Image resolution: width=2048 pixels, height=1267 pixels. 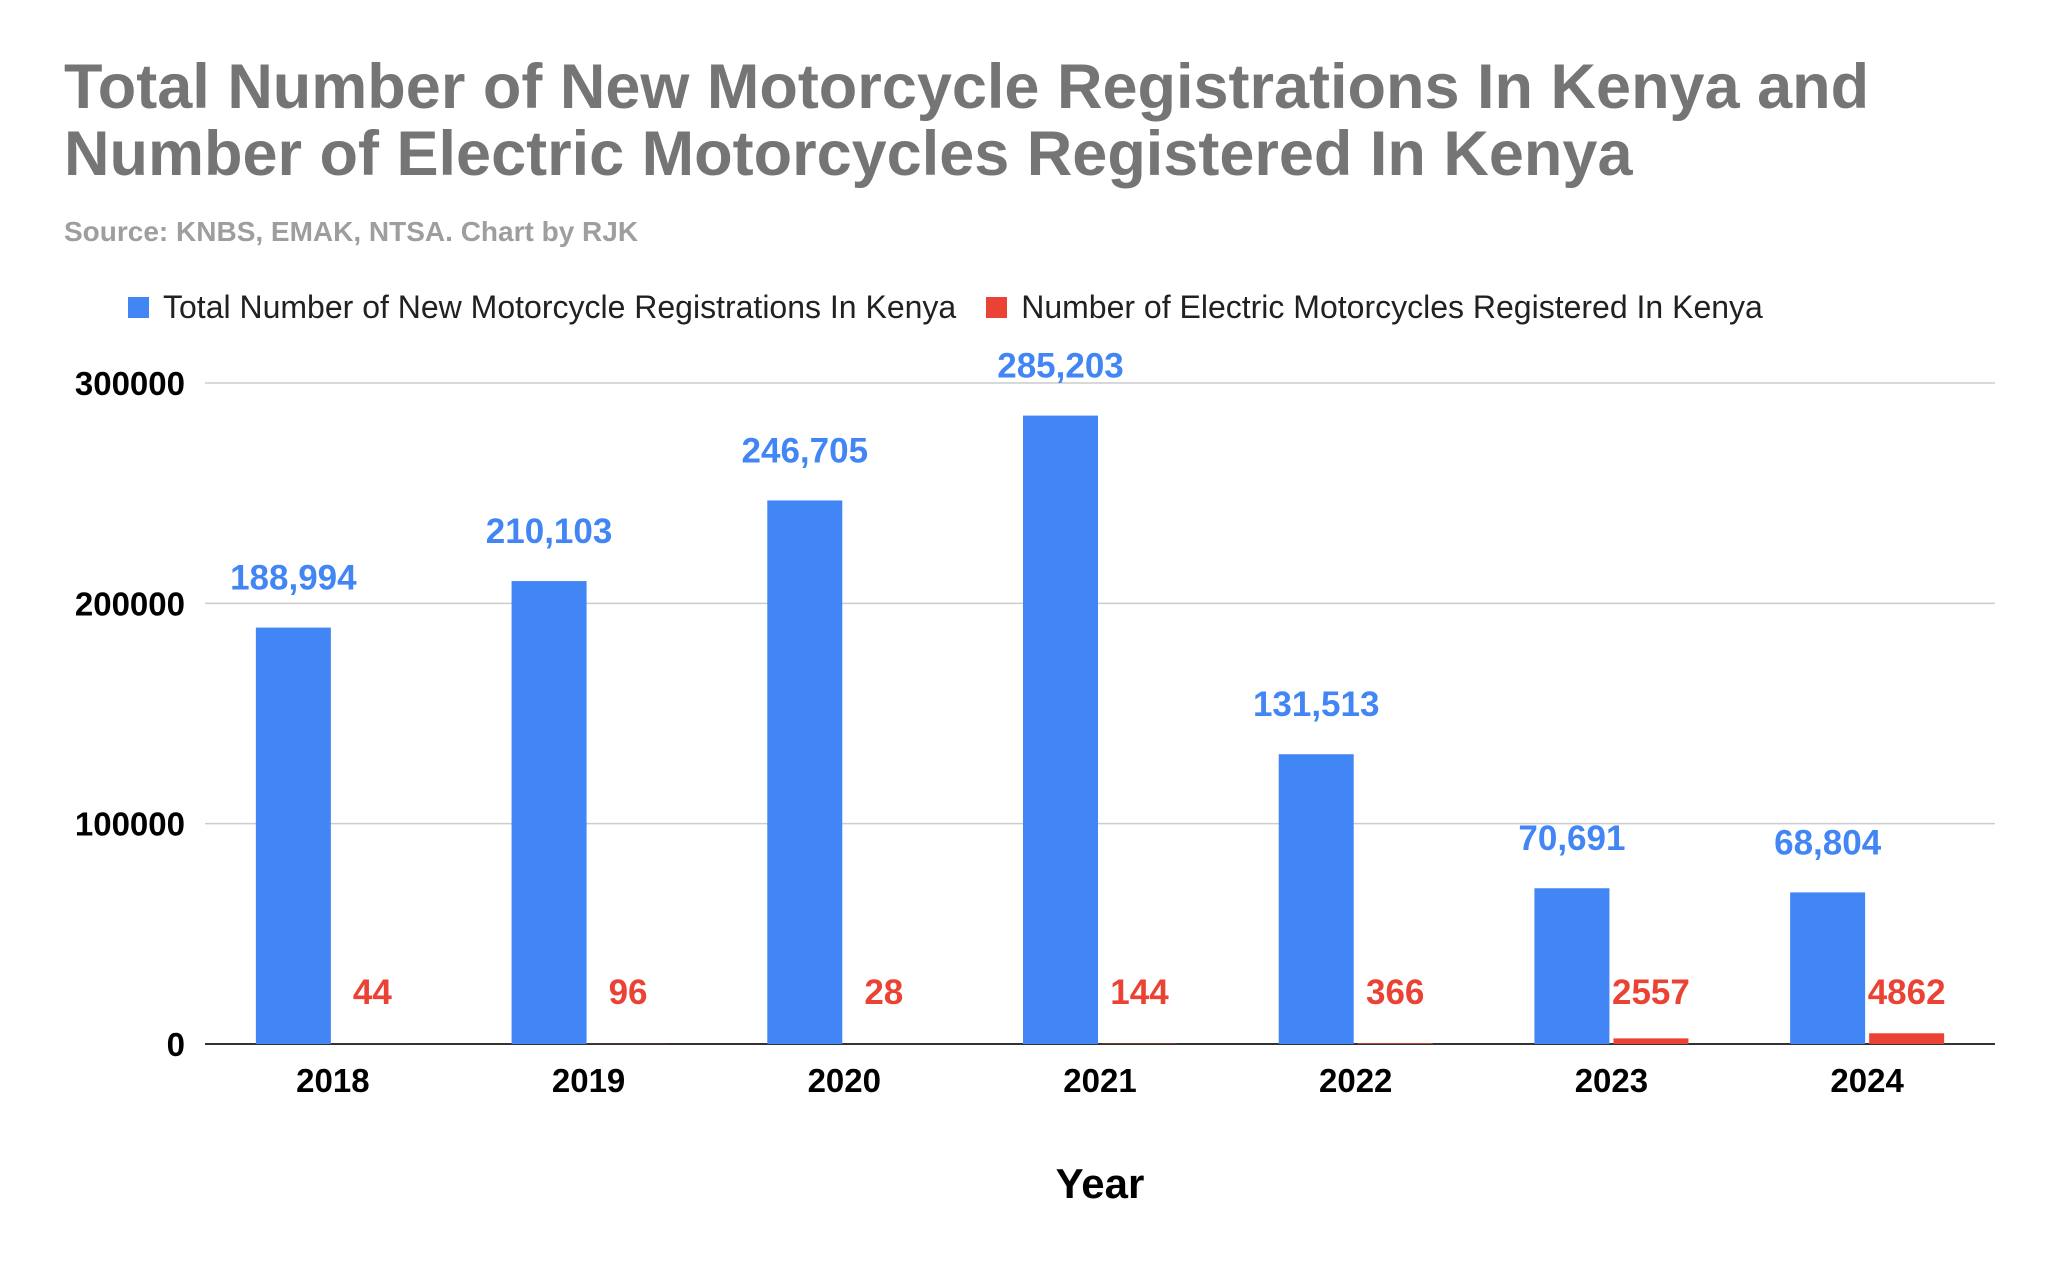 What do you see at coordinates (1867, 1080) in the screenshot?
I see `x-tick-label: 2024` at bounding box center [1867, 1080].